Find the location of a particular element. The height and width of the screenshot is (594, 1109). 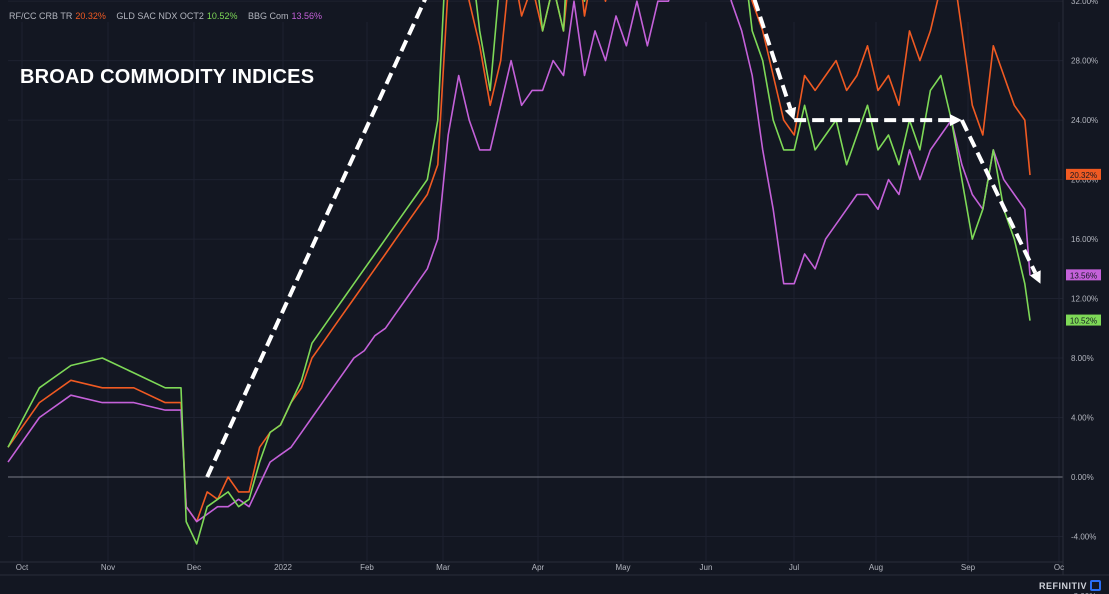

x-tick-label: Feb is located at coordinates (367, 567).